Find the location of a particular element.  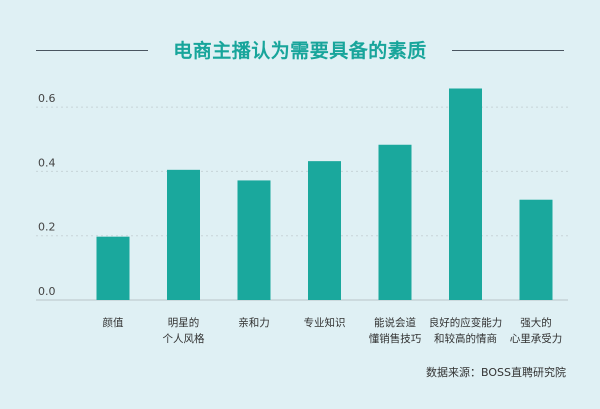

title-left-line is located at coordinates (92, 50).